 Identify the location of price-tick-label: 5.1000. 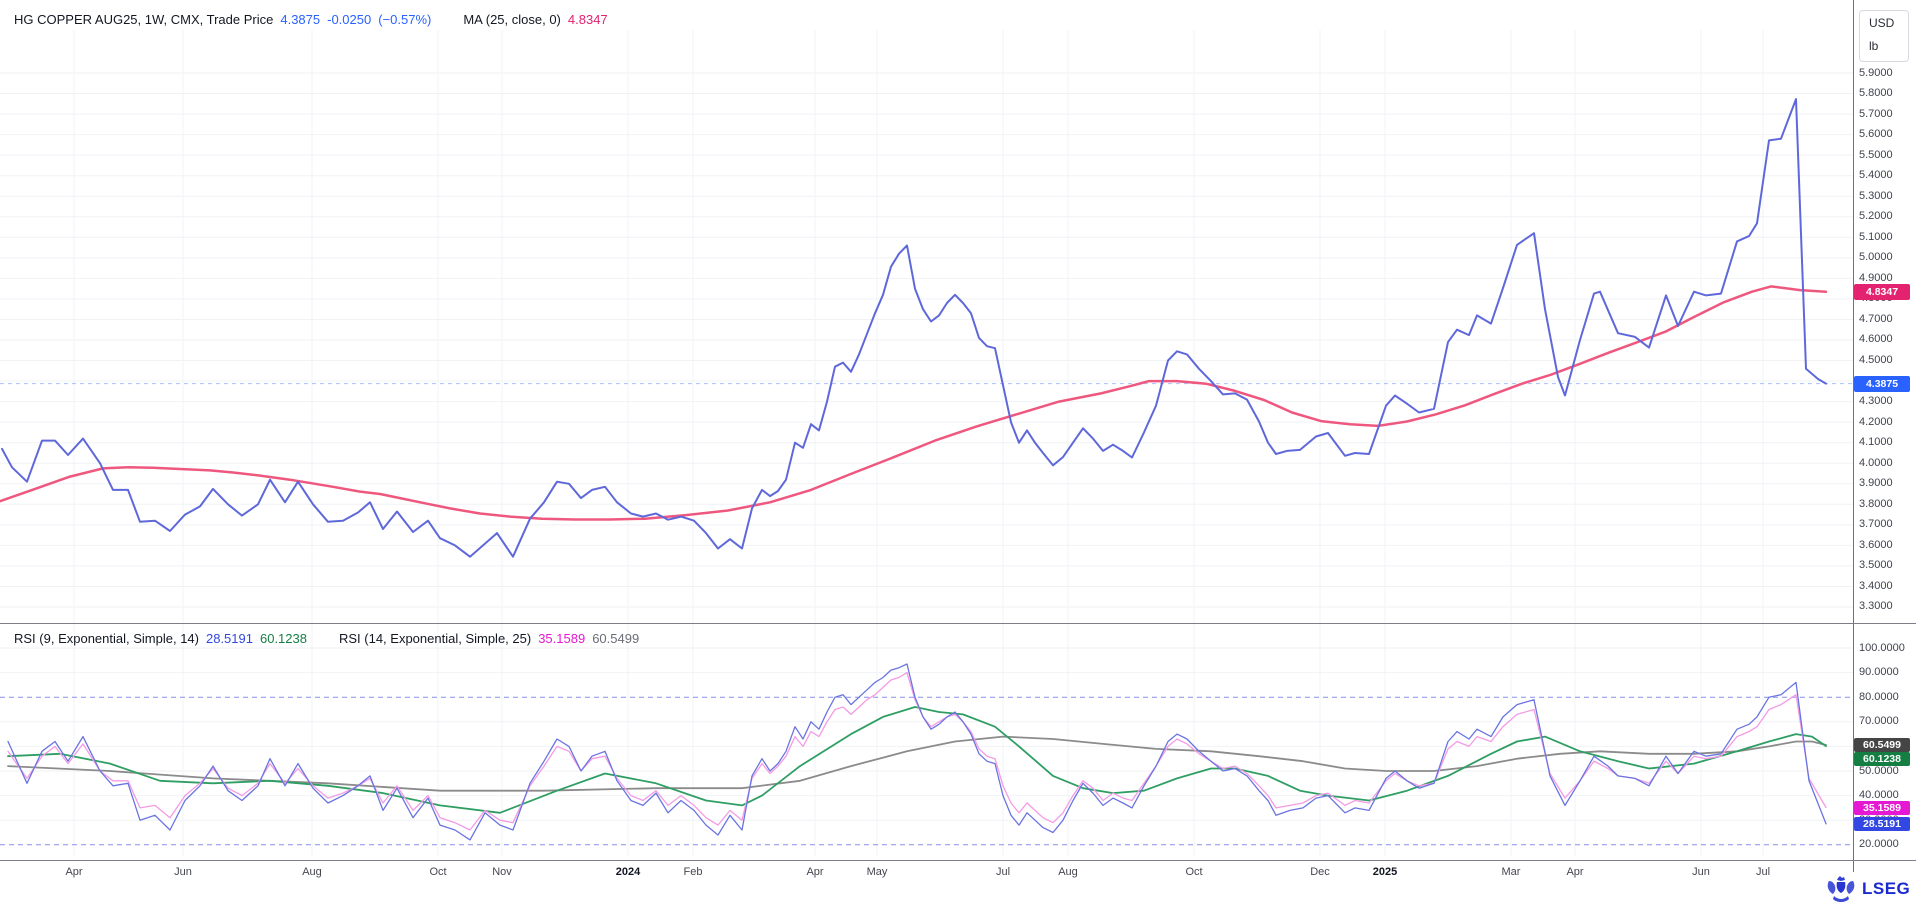
(1876, 236).